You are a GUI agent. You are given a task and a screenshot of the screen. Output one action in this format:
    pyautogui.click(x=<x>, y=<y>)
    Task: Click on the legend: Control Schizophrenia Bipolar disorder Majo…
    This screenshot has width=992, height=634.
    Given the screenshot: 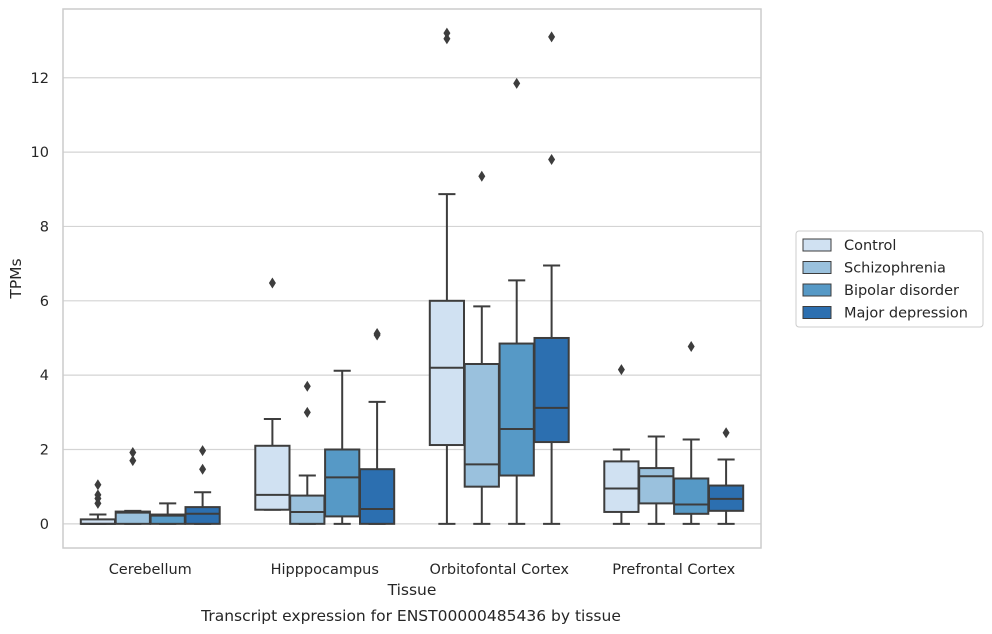 What is the action you would take?
    pyautogui.click(x=889, y=279)
    